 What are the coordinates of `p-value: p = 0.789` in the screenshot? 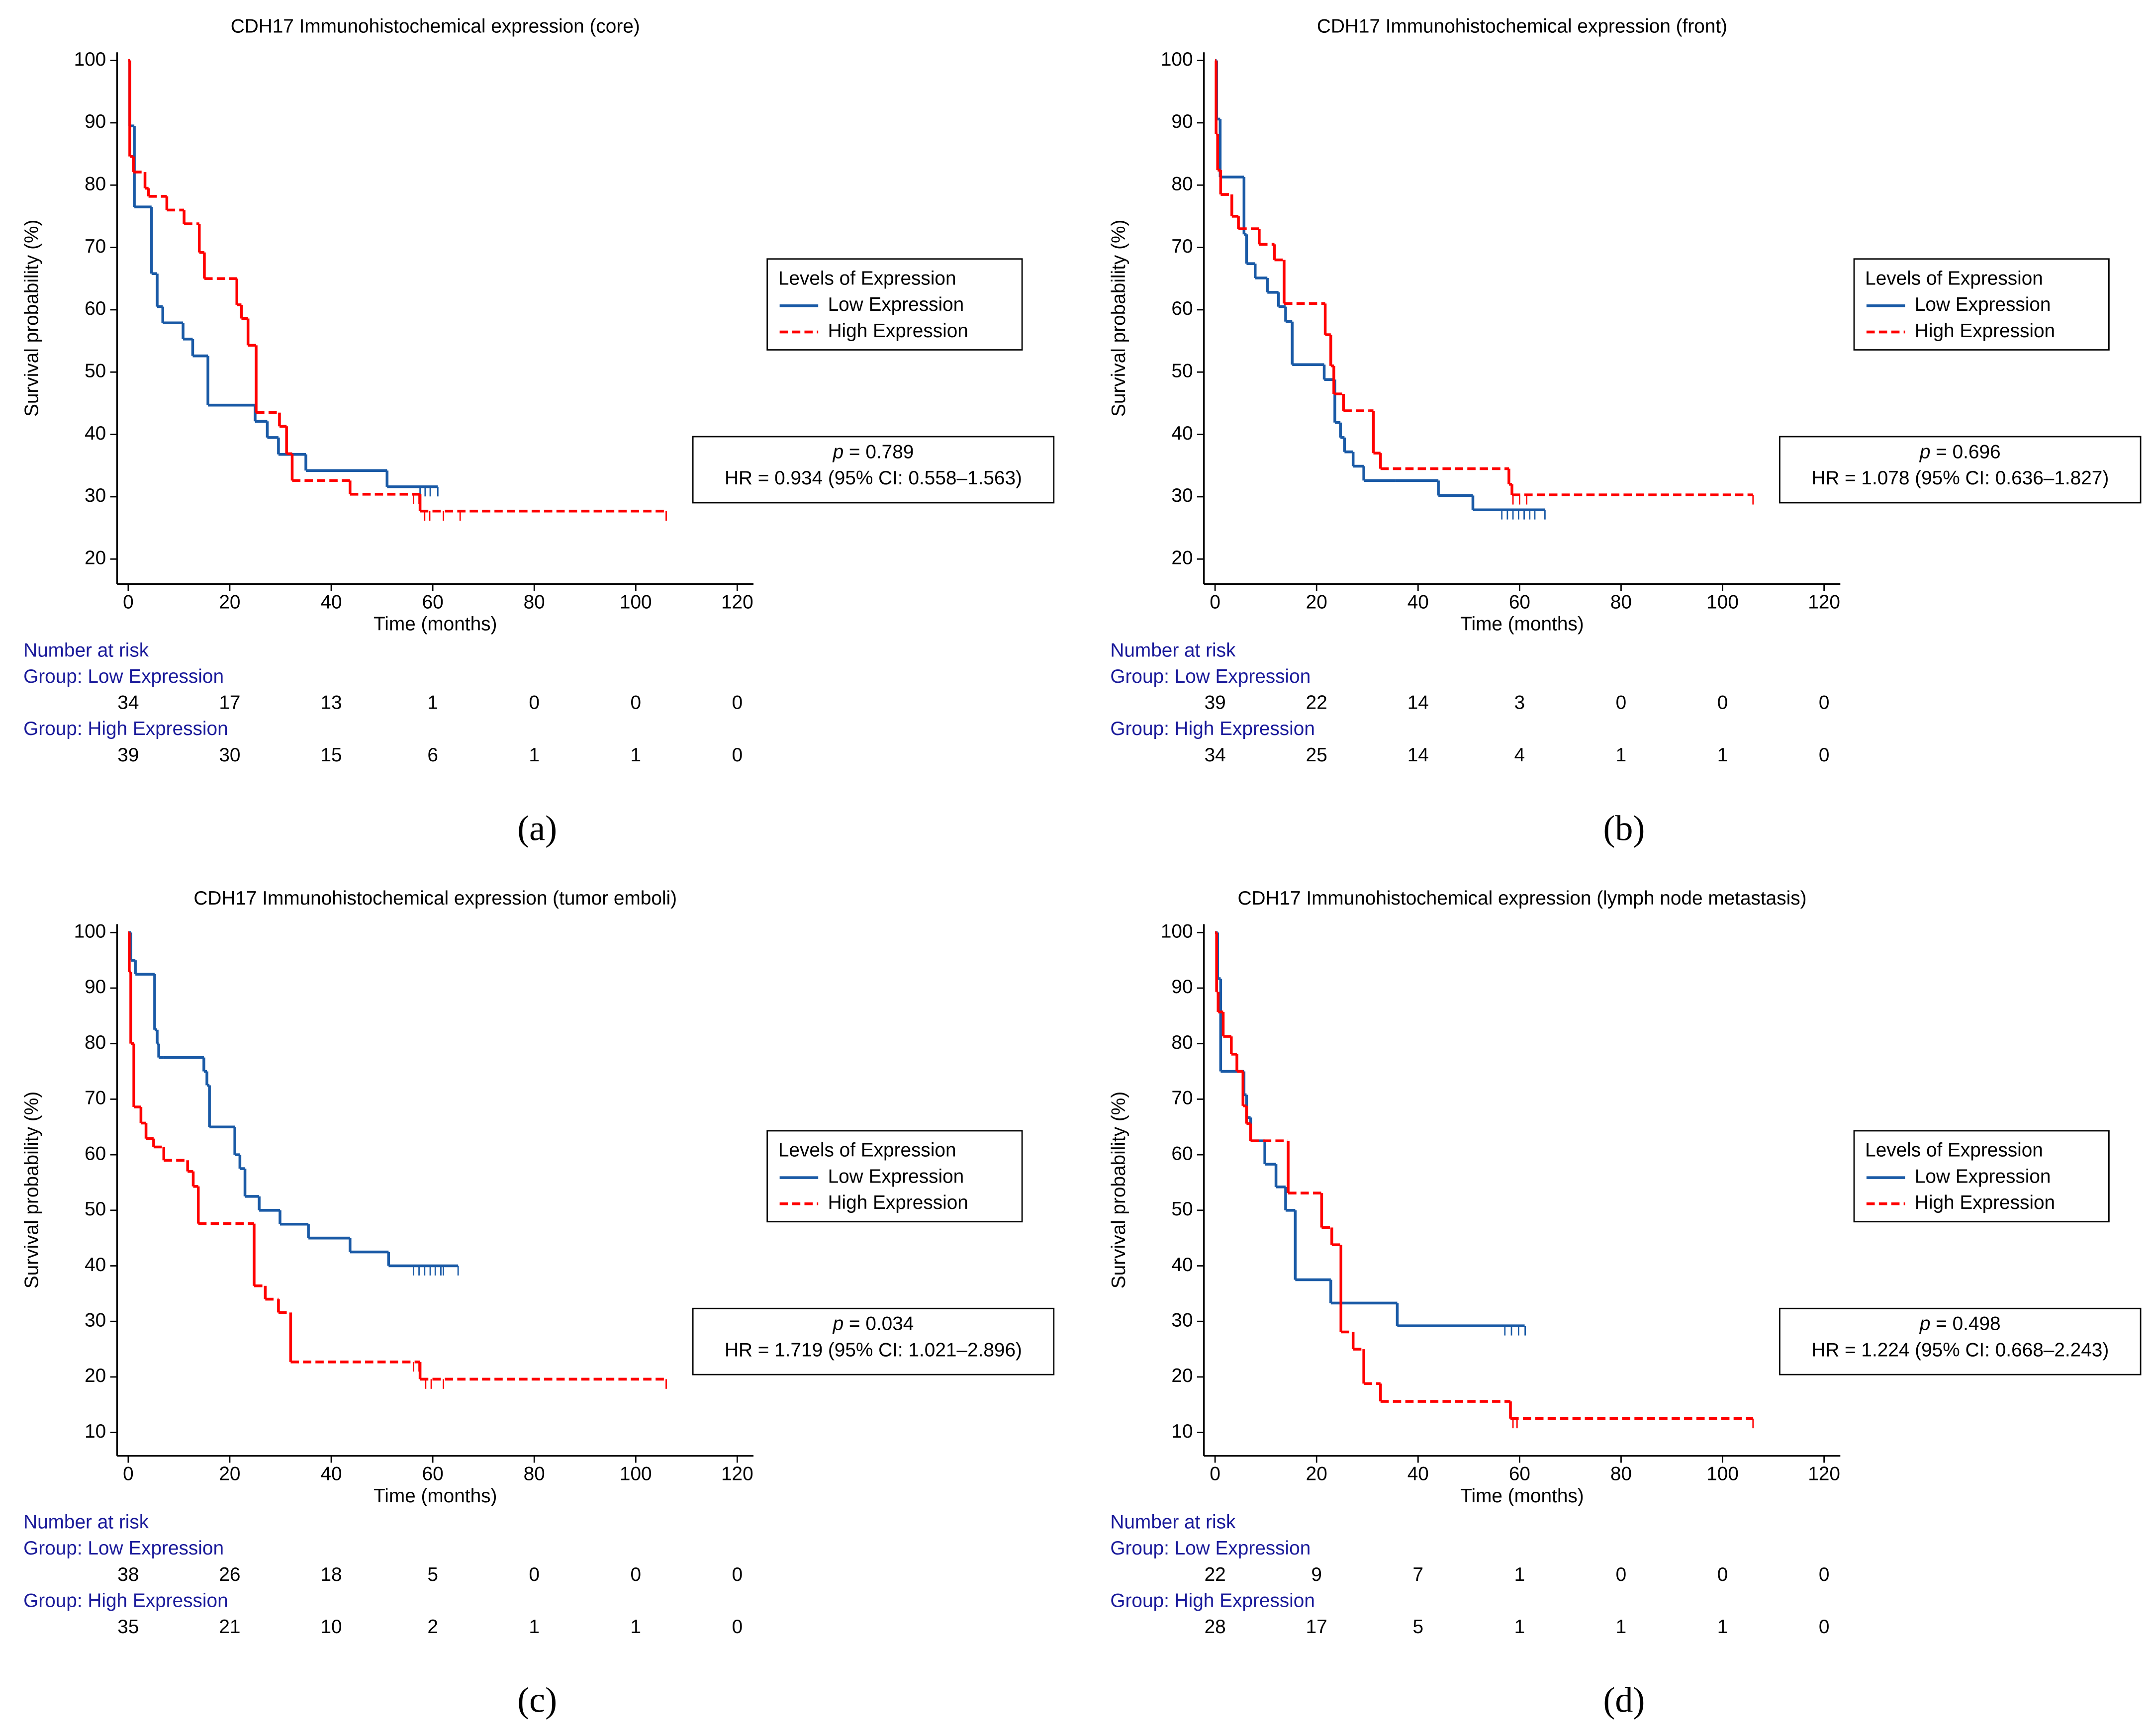 It's located at (874, 452).